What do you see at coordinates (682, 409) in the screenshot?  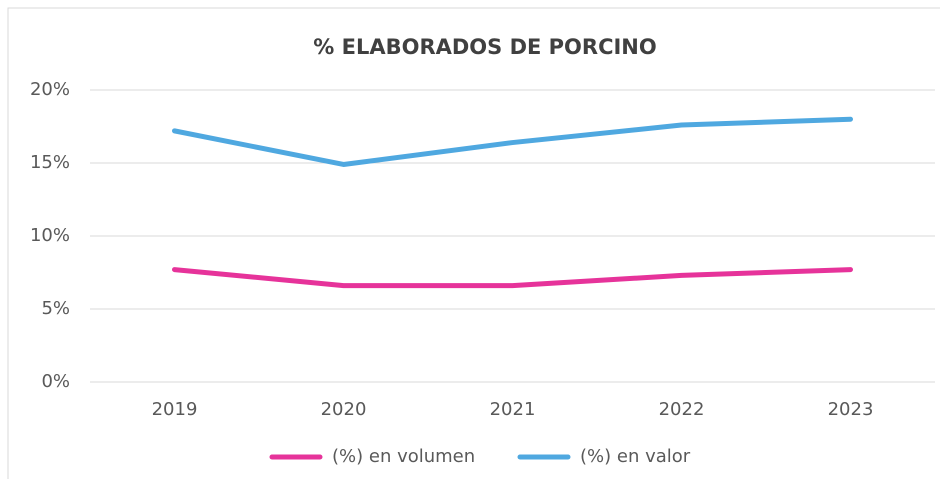 I see `x-tick-label: 2022` at bounding box center [682, 409].